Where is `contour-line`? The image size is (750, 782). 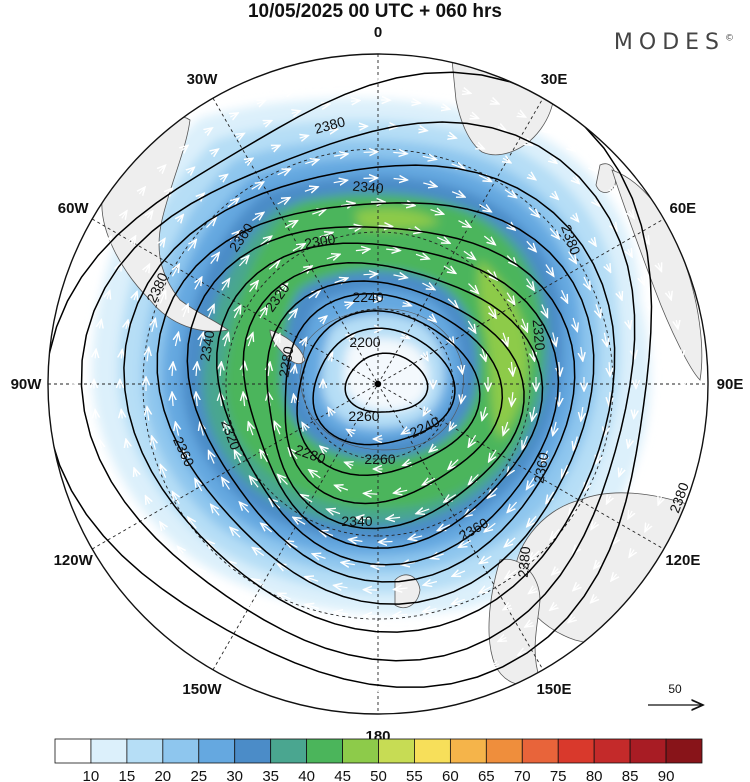
contour-line is located at coordinates (384, 386).